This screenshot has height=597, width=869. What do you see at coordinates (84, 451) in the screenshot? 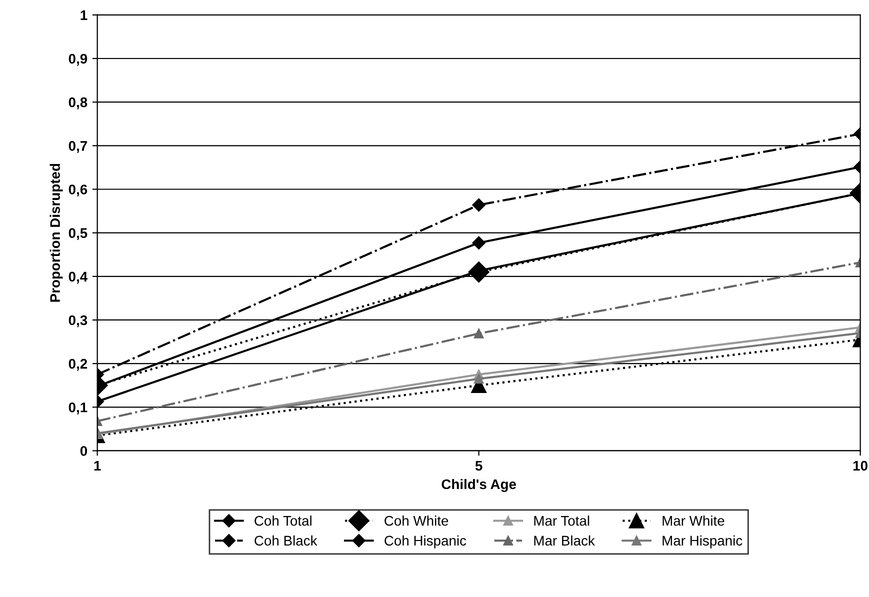
I see `y-tick-label: 0` at bounding box center [84, 451].